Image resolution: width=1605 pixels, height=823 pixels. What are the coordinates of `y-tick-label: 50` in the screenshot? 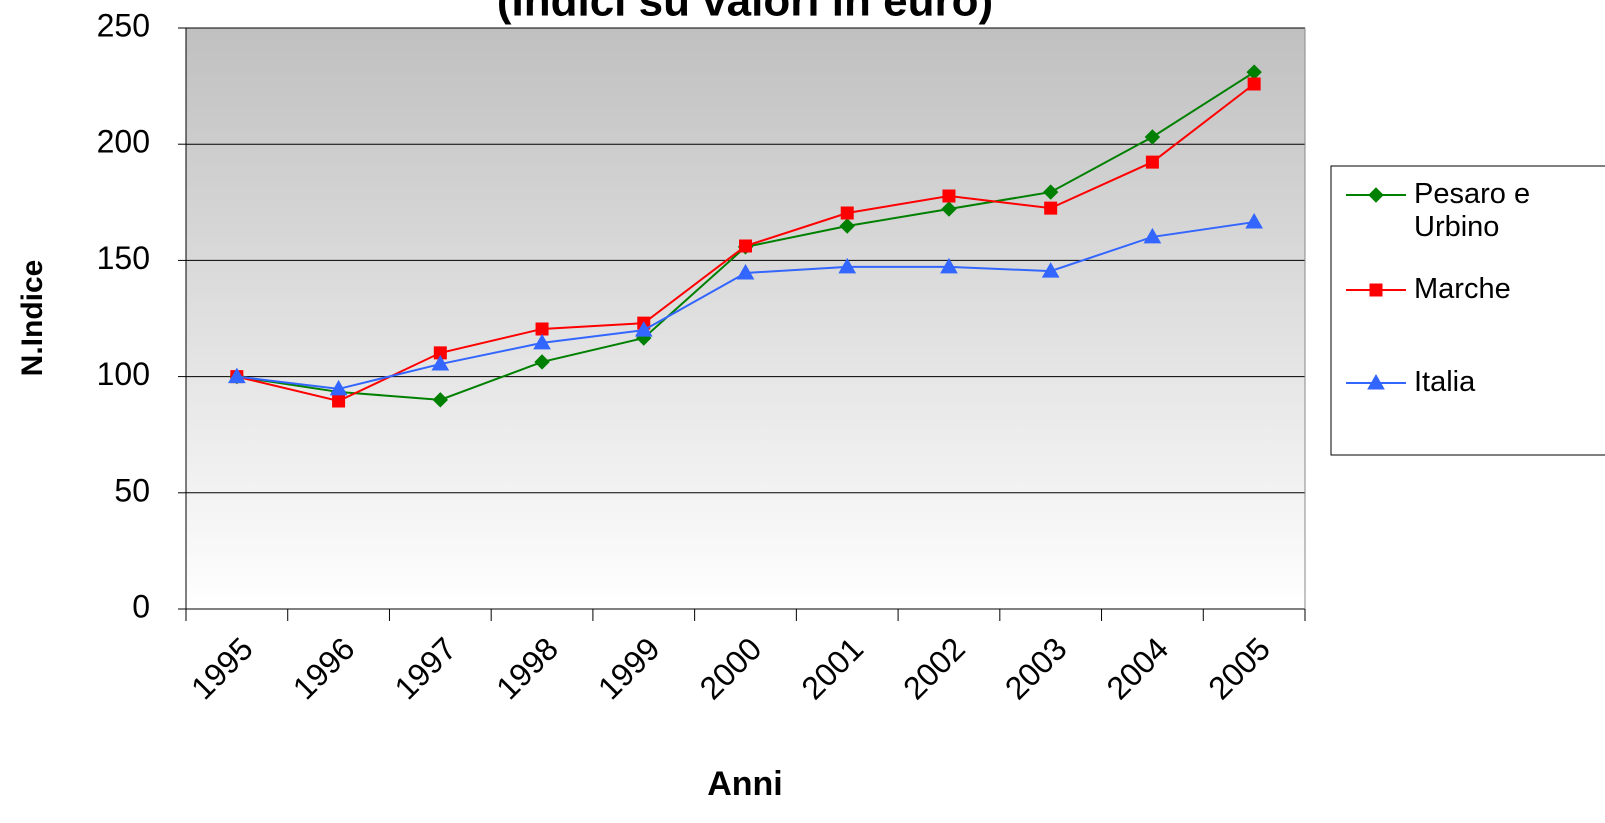 It's located at (132, 490).